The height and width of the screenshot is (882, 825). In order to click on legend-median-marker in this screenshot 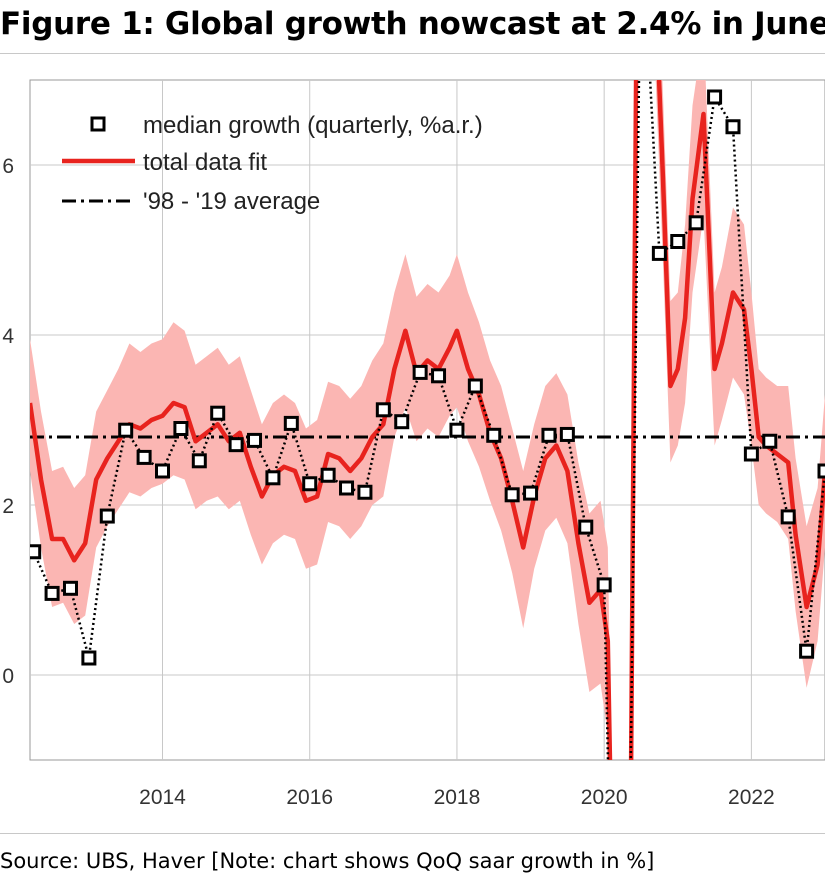, I will do `click(98, 124)`.